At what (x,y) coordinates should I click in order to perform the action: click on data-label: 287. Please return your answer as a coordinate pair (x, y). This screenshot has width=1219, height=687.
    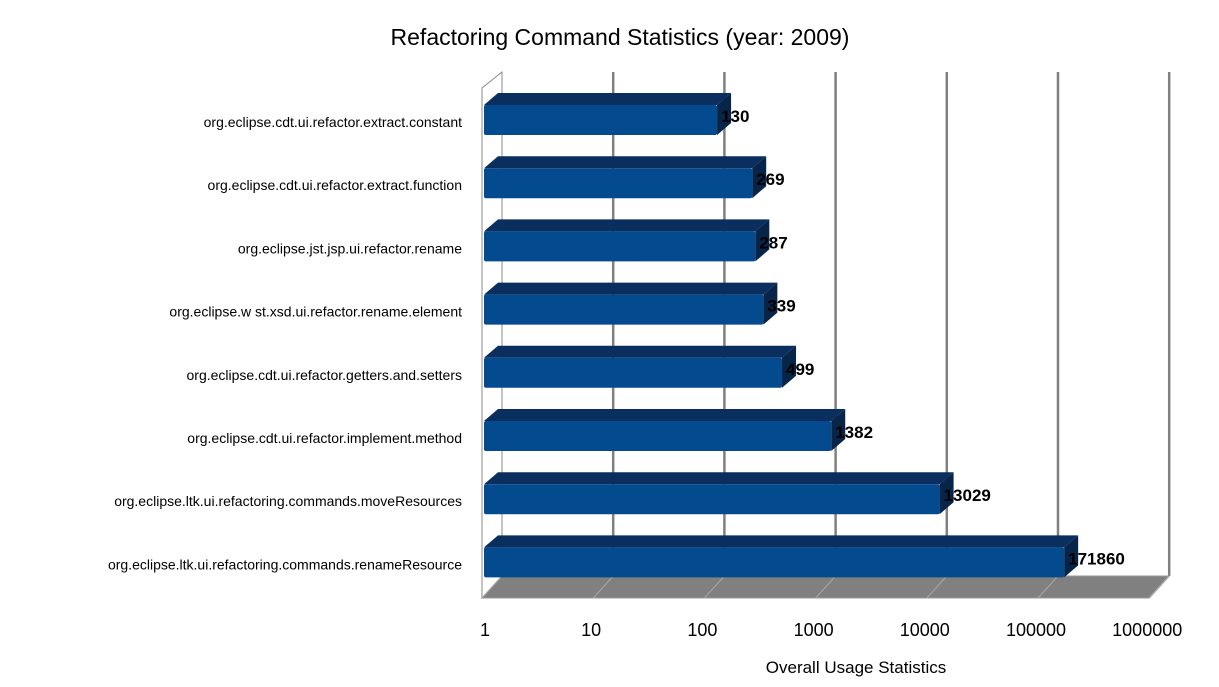
    Looking at the image, I should click on (773, 242).